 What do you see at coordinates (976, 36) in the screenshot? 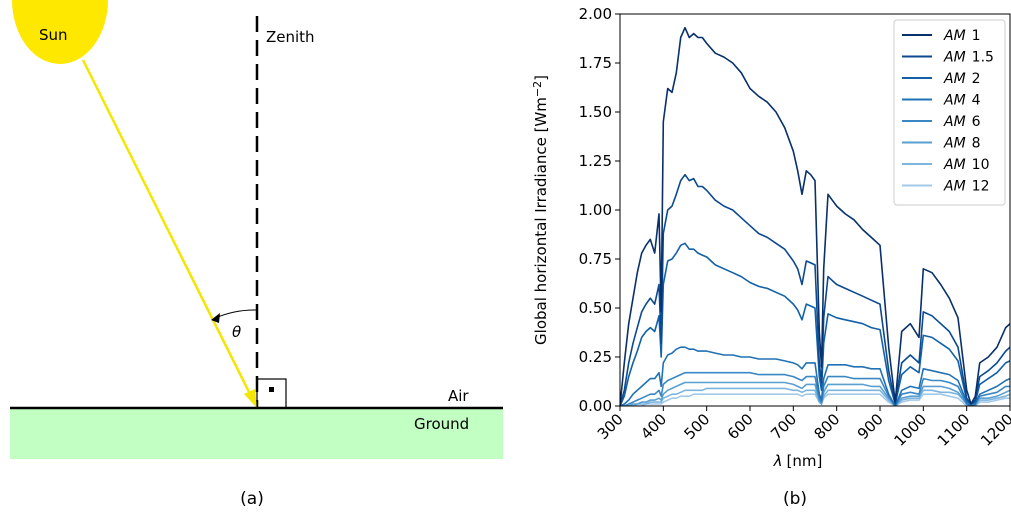
I see `legend-entry-value: 1` at bounding box center [976, 36].